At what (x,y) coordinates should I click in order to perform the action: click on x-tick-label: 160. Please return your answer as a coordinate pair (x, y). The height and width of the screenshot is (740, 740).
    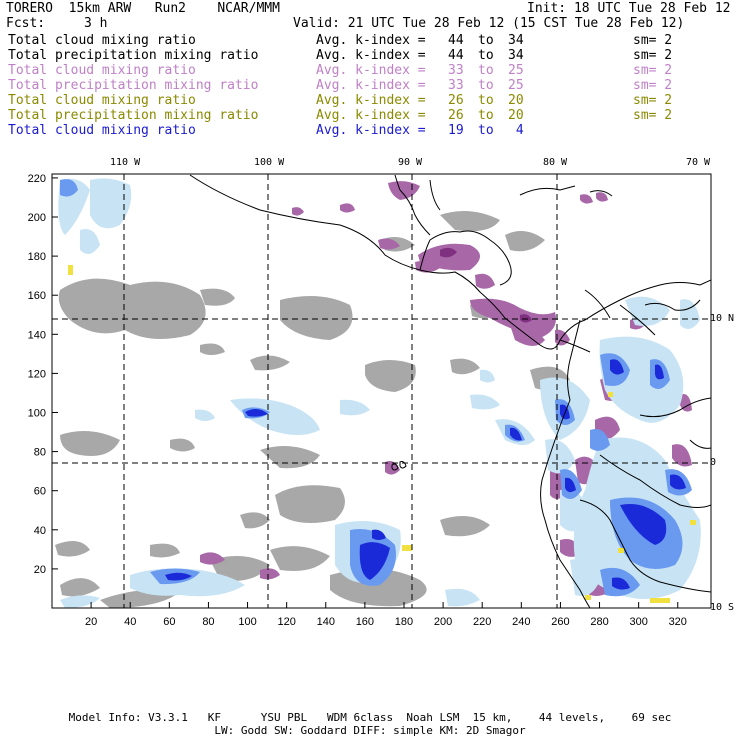
    Looking at the image, I should click on (365, 622).